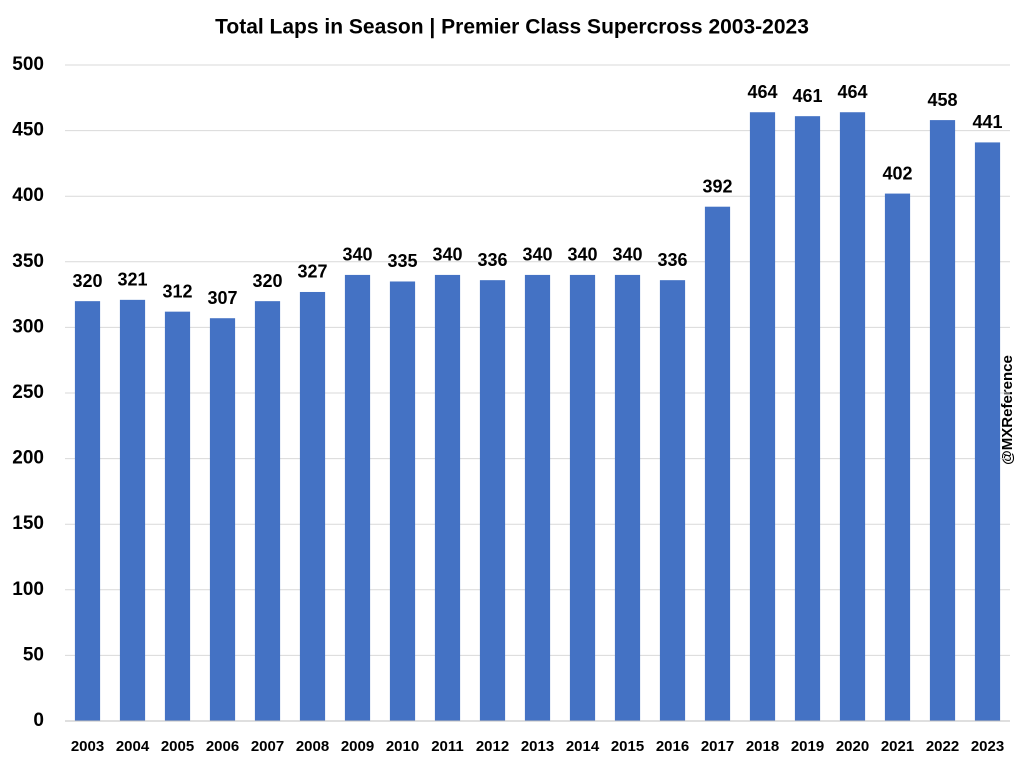  Describe the element at coordinates (87, 746) in the screenshot. I see `x-tick-label: 2003` at that location.